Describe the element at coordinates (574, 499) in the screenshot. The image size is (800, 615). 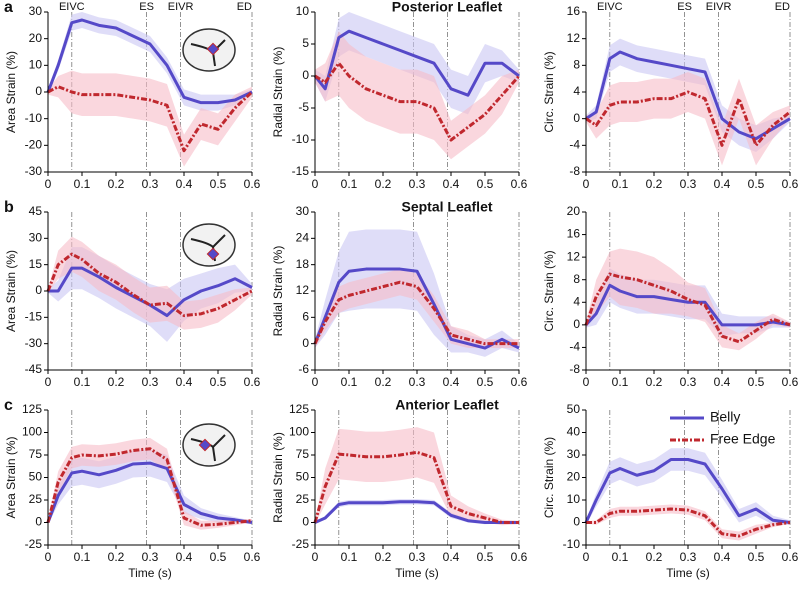
I see `y-tick-label: 10` at that location.